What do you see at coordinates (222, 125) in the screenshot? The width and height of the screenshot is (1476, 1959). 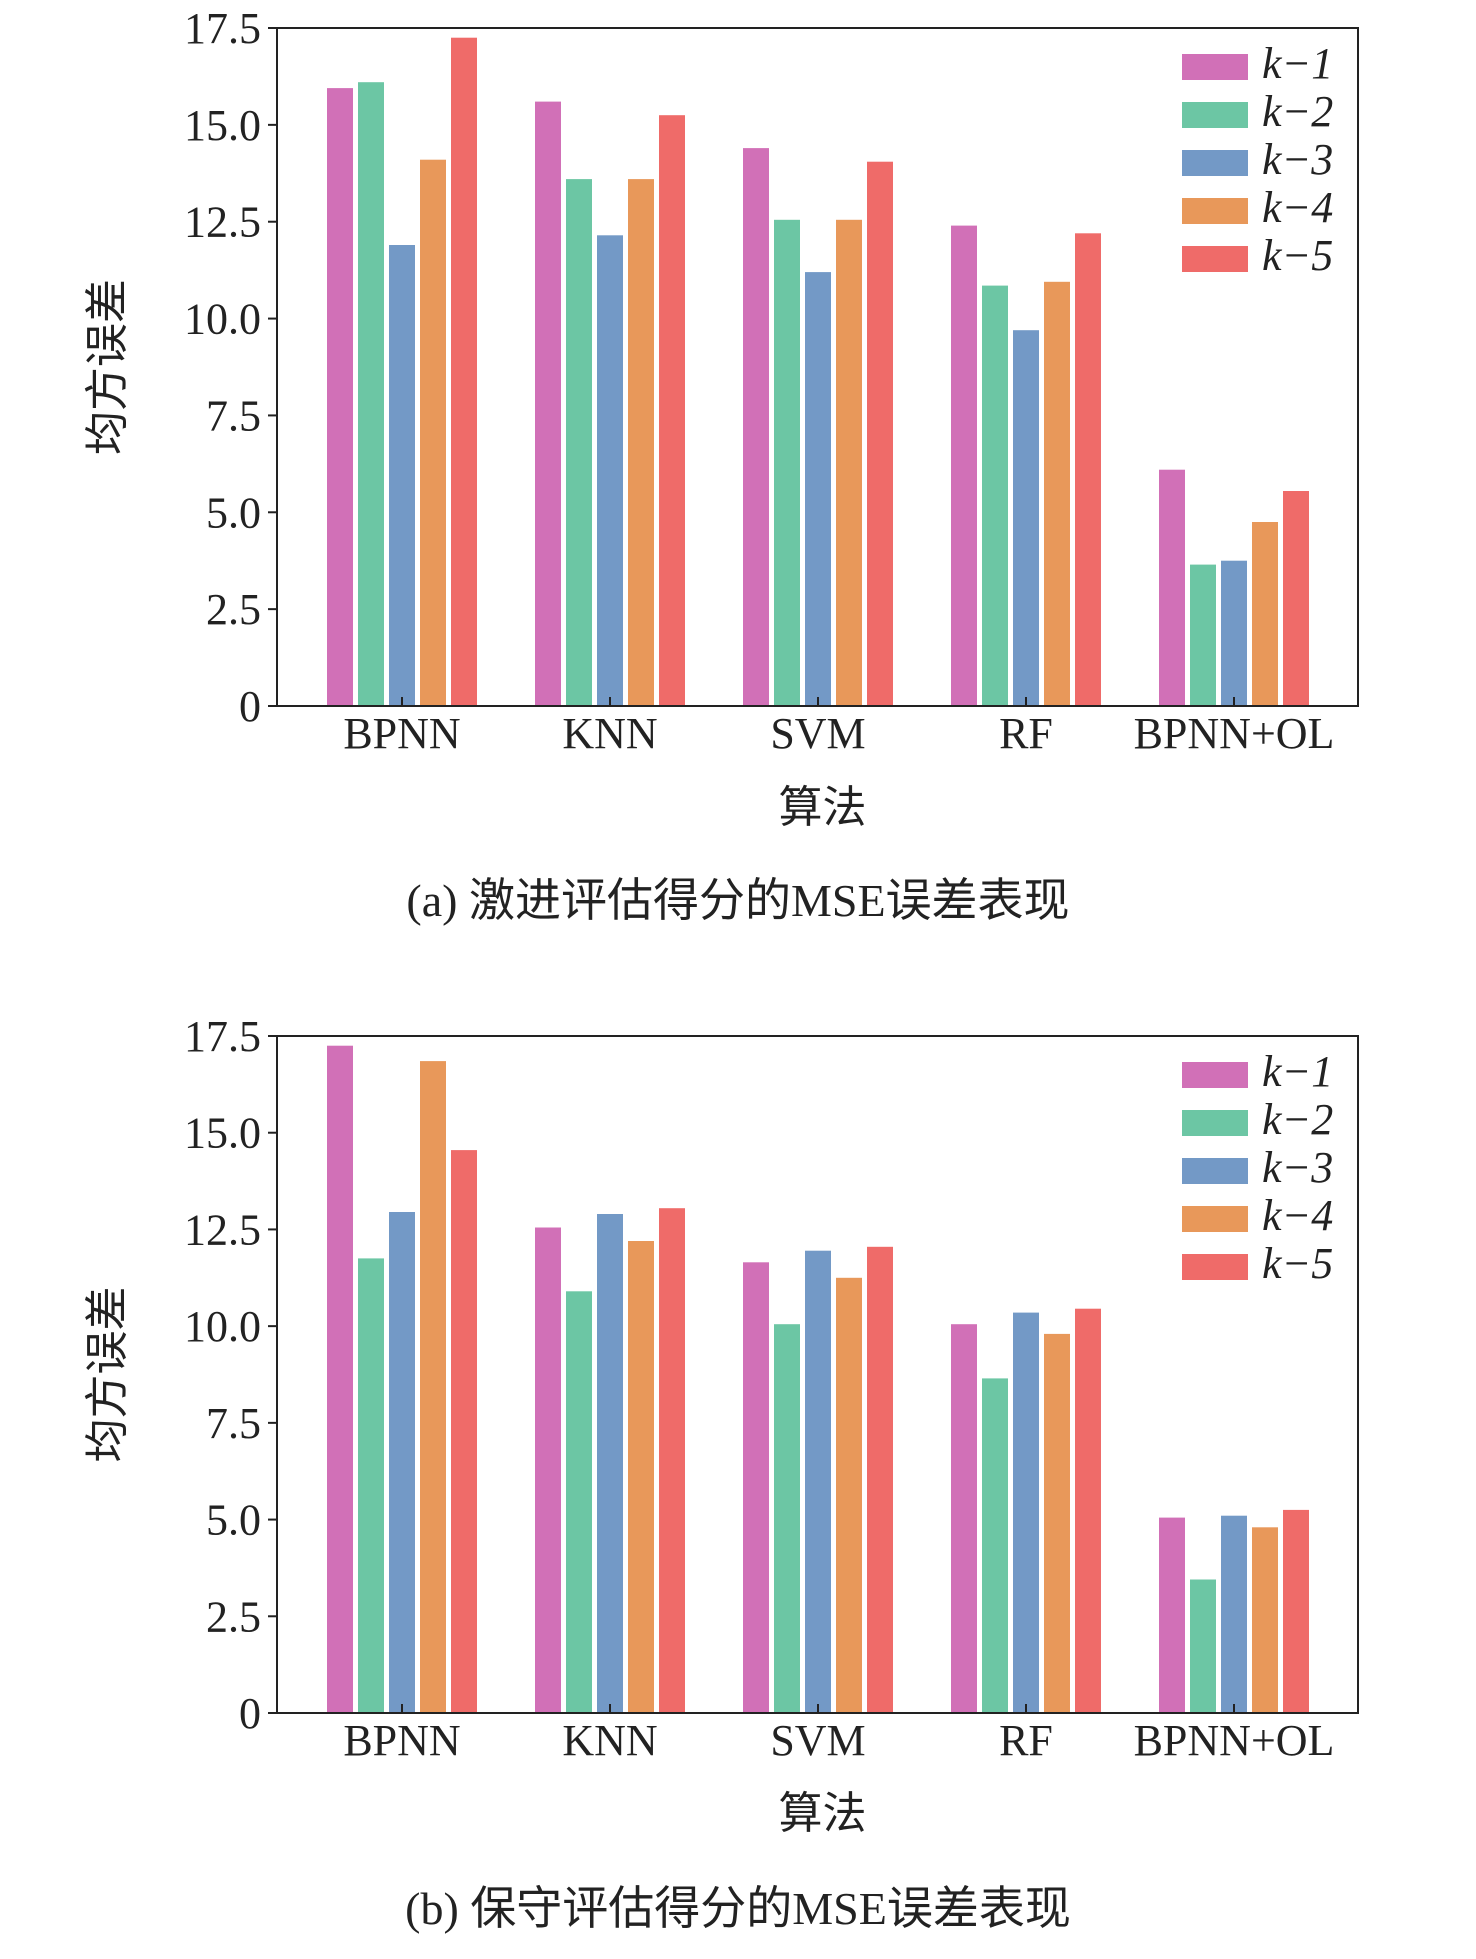 I see `y-tick-label: 15.0` at bounding box center [222, 125].